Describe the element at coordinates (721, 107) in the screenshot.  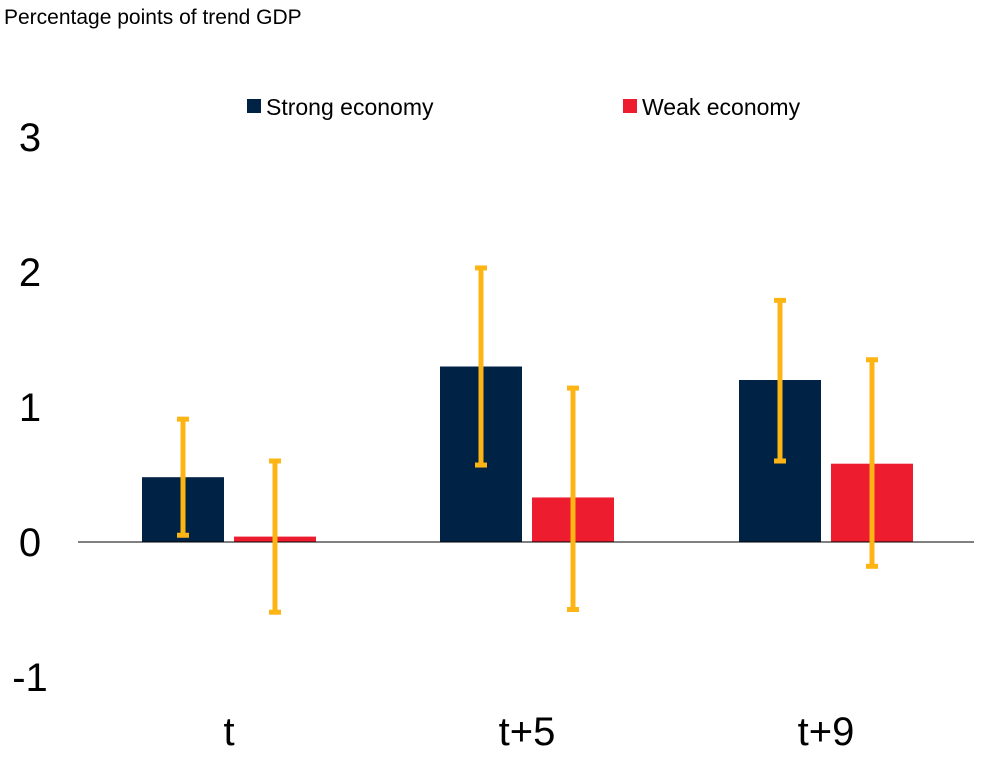
I see `legend-label-weak: Weak economy` at that location.